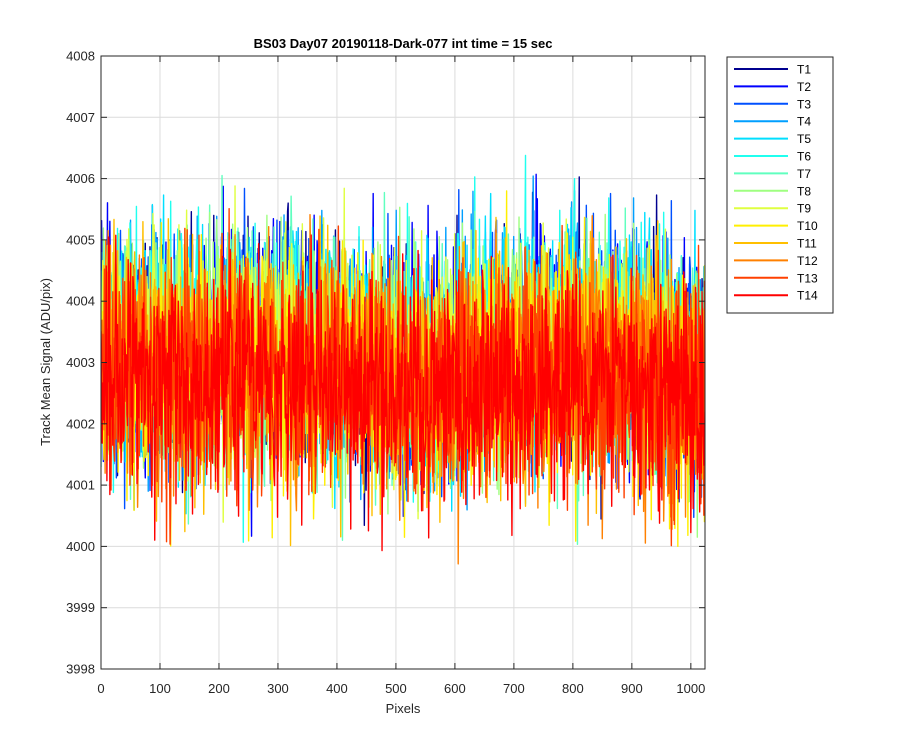 The width and height of the screenshot is (900, 755). What do you see at coordinates (396, 688) in the screenshot?
I see `x-tick-label: 500` at bounding box center [396, 688].